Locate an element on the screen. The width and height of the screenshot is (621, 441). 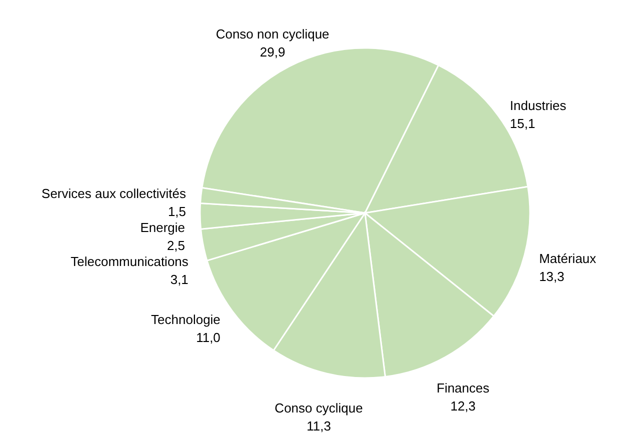
slice-label: Telecommunications is located at coordinates (129, 261).